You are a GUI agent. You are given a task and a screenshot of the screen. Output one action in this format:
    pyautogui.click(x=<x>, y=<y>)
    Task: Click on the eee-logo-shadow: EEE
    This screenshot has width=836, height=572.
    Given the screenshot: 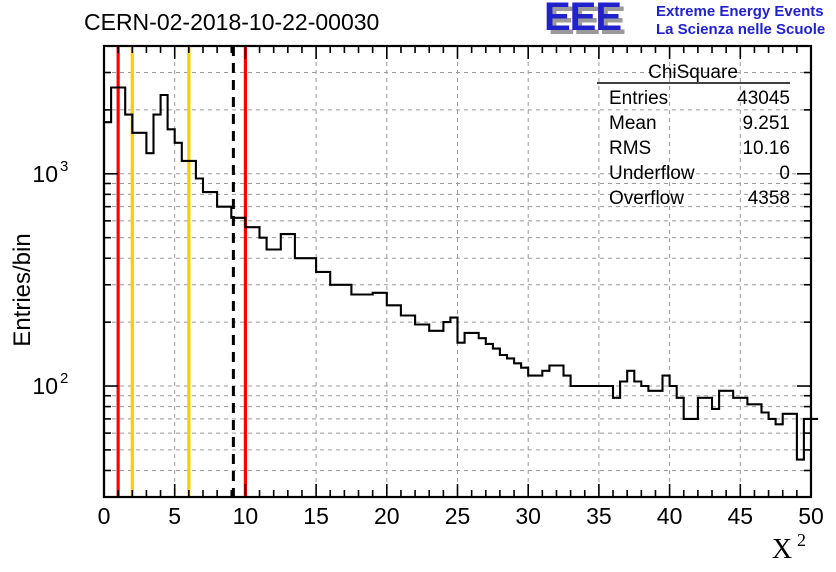 What is the action you would take?
    pyautogui.click(x=586, y=21)
    